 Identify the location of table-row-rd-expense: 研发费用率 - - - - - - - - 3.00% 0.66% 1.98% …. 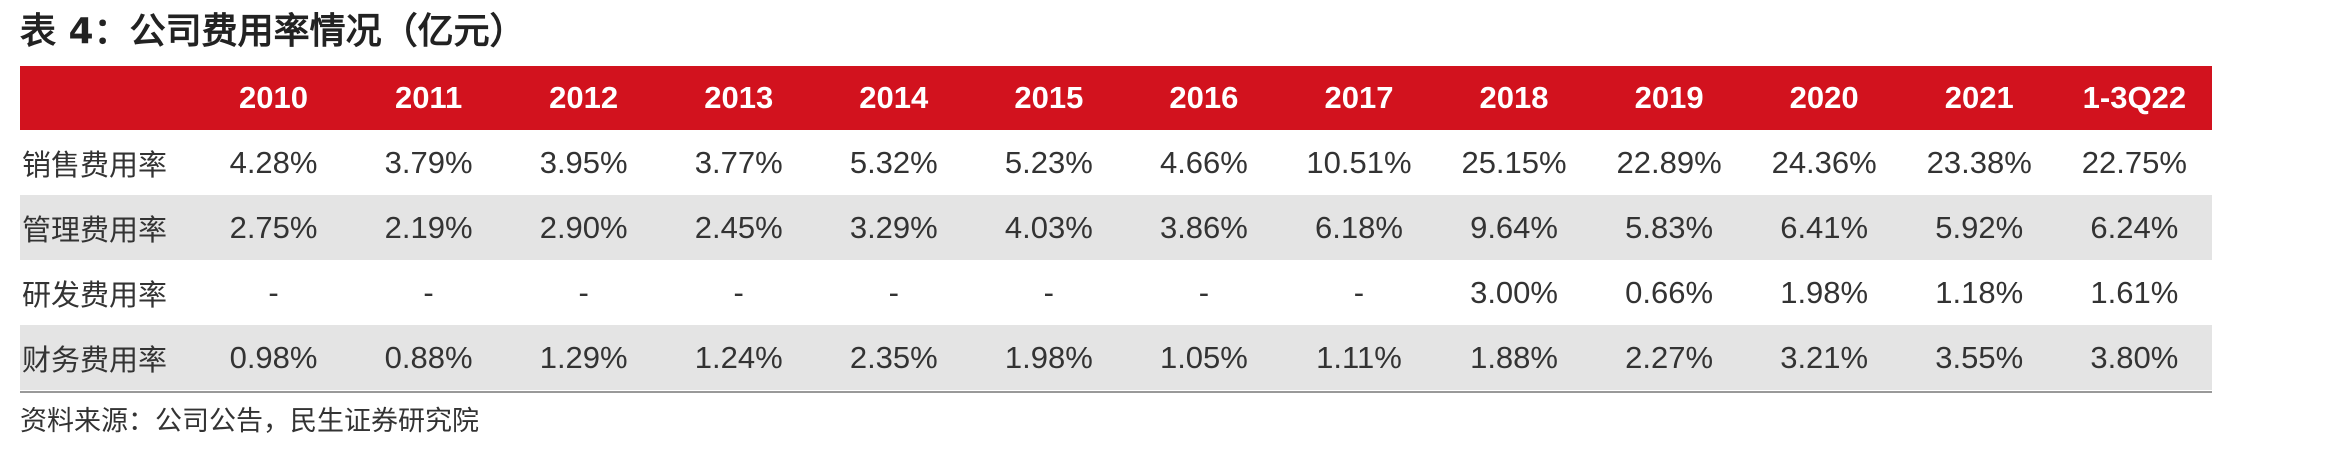
(1116, 292).